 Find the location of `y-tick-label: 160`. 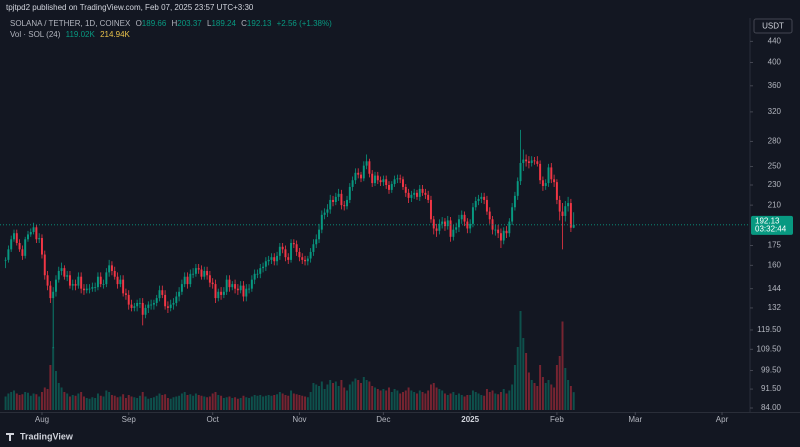

y-tick-label: 160 is located at coordinates (775, 264).